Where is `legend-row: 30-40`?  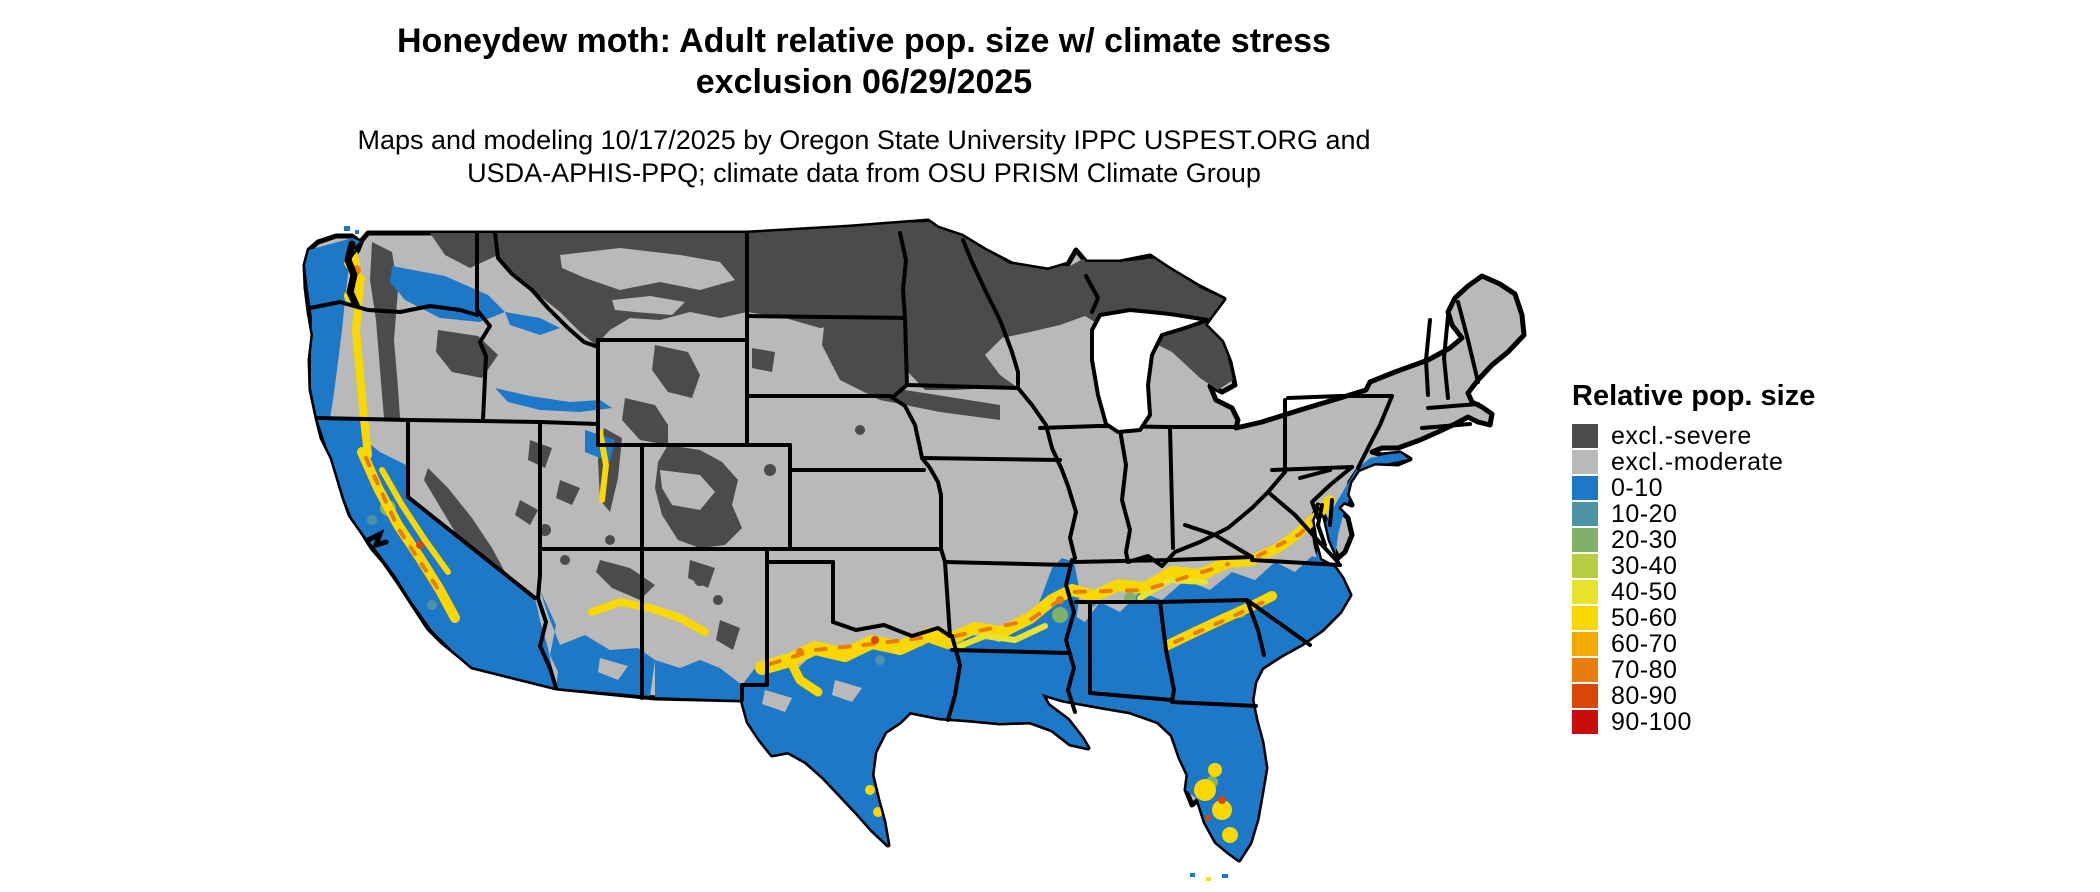
legend-row: 30-40 is located at coordinates (1693, 565).